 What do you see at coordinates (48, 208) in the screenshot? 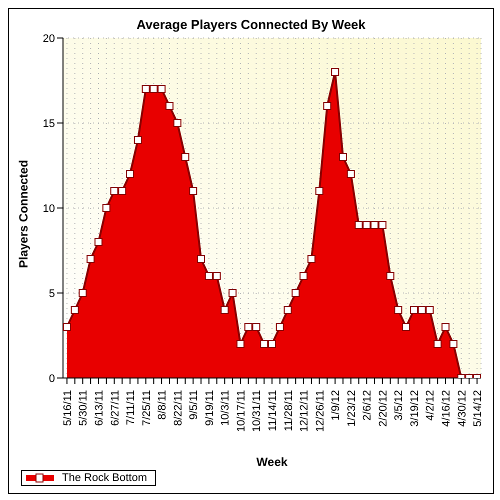
I see `y-tick-label: 10` at bounding box center [48, 208].